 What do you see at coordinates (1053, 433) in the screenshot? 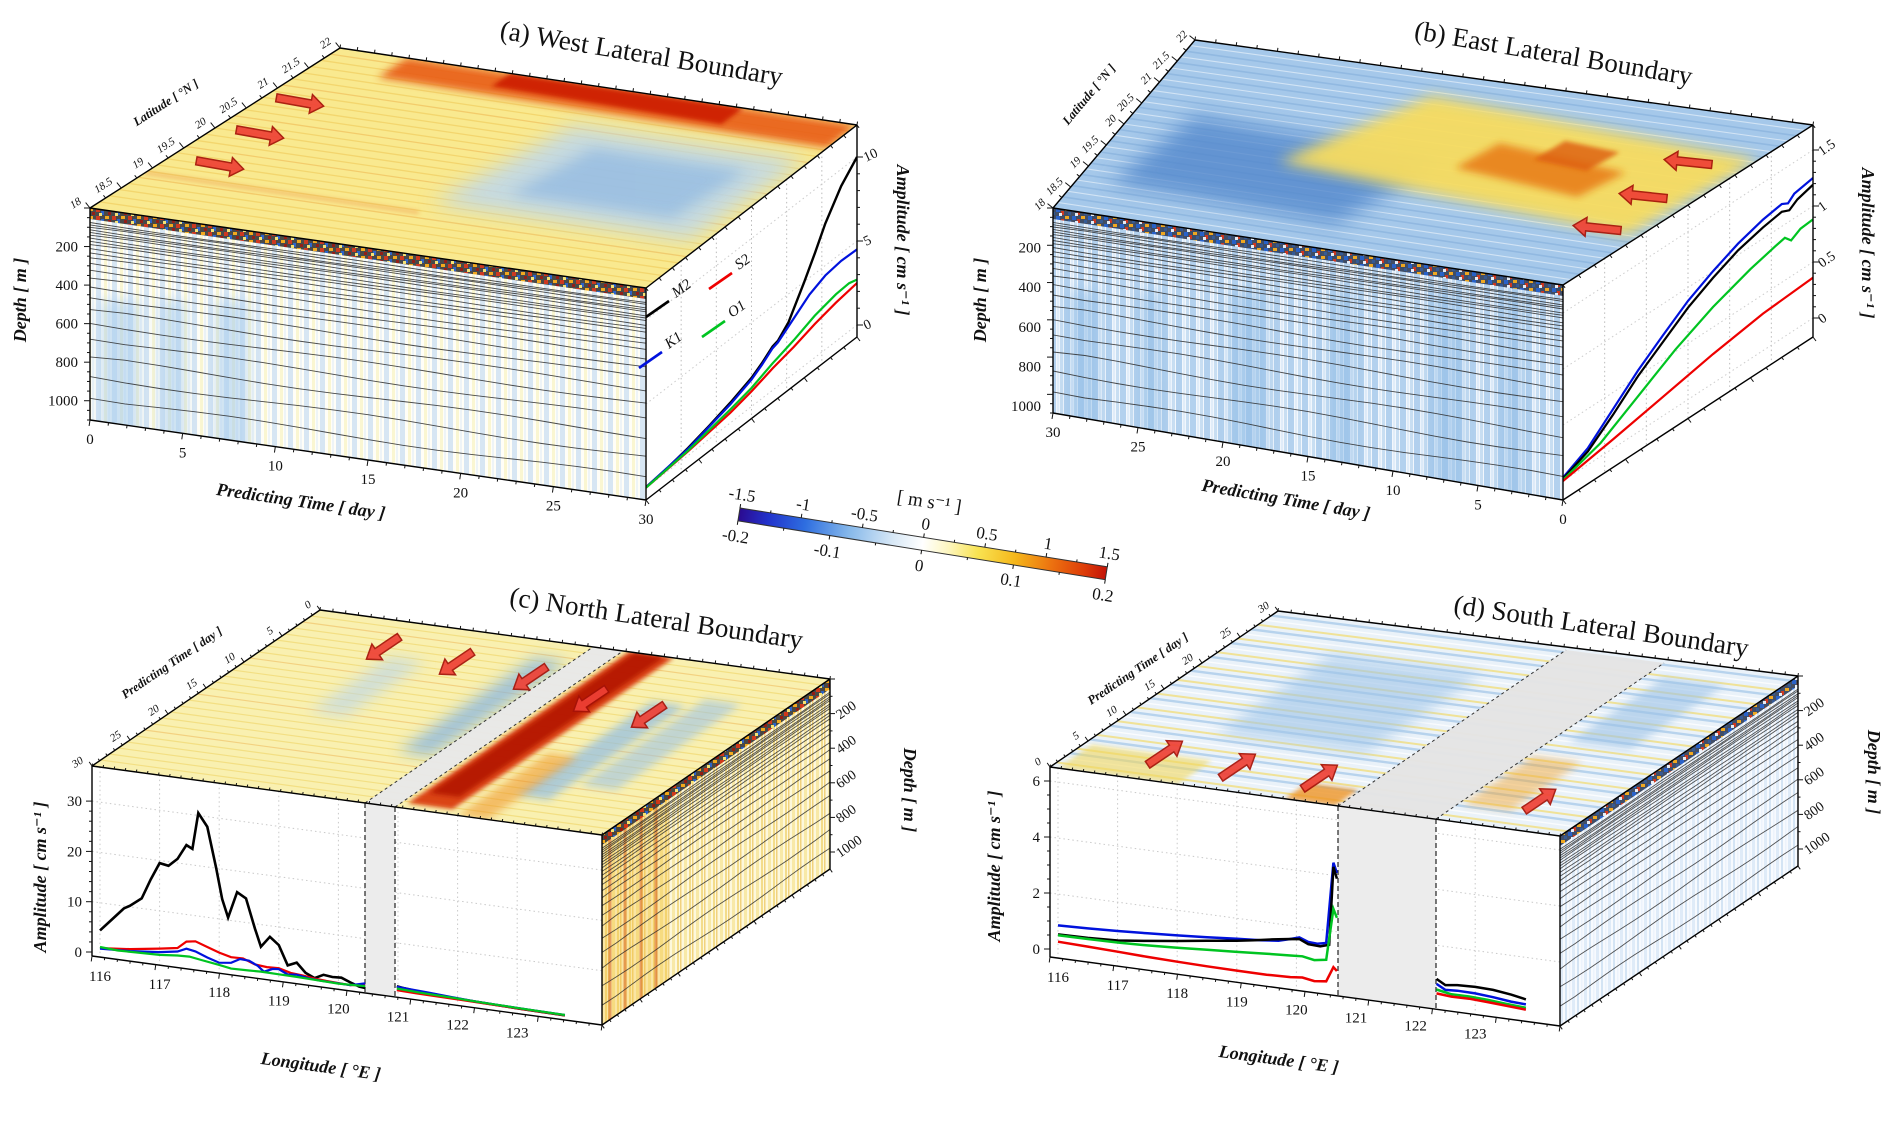
I see `tick-label: 30` at bounding box center [1053, 433].